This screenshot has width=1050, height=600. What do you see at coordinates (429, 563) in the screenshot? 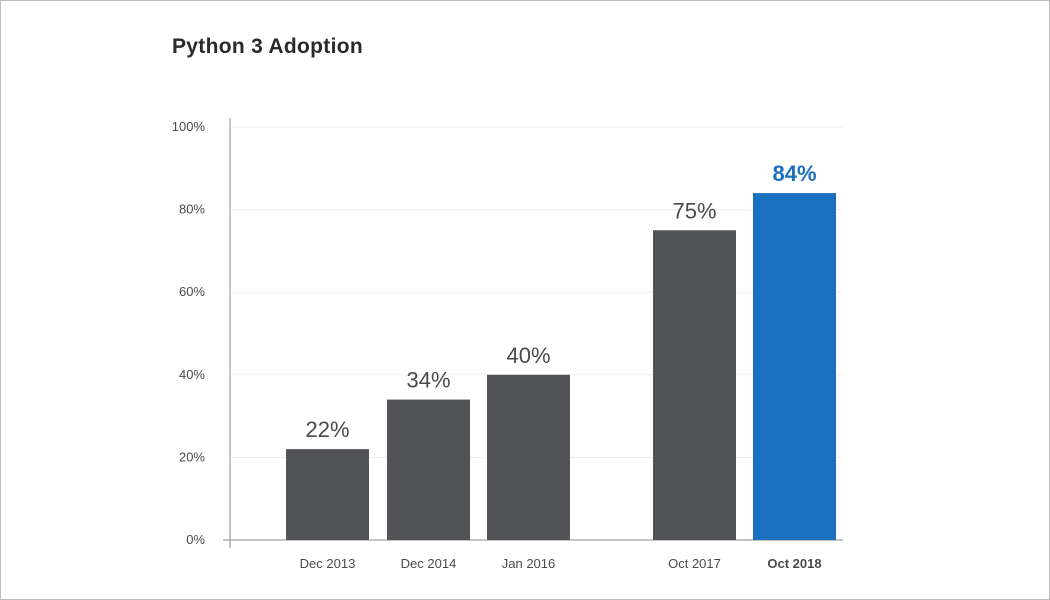
I see `x-tick-label: Dec 2014` at bounding box center [429, 563].